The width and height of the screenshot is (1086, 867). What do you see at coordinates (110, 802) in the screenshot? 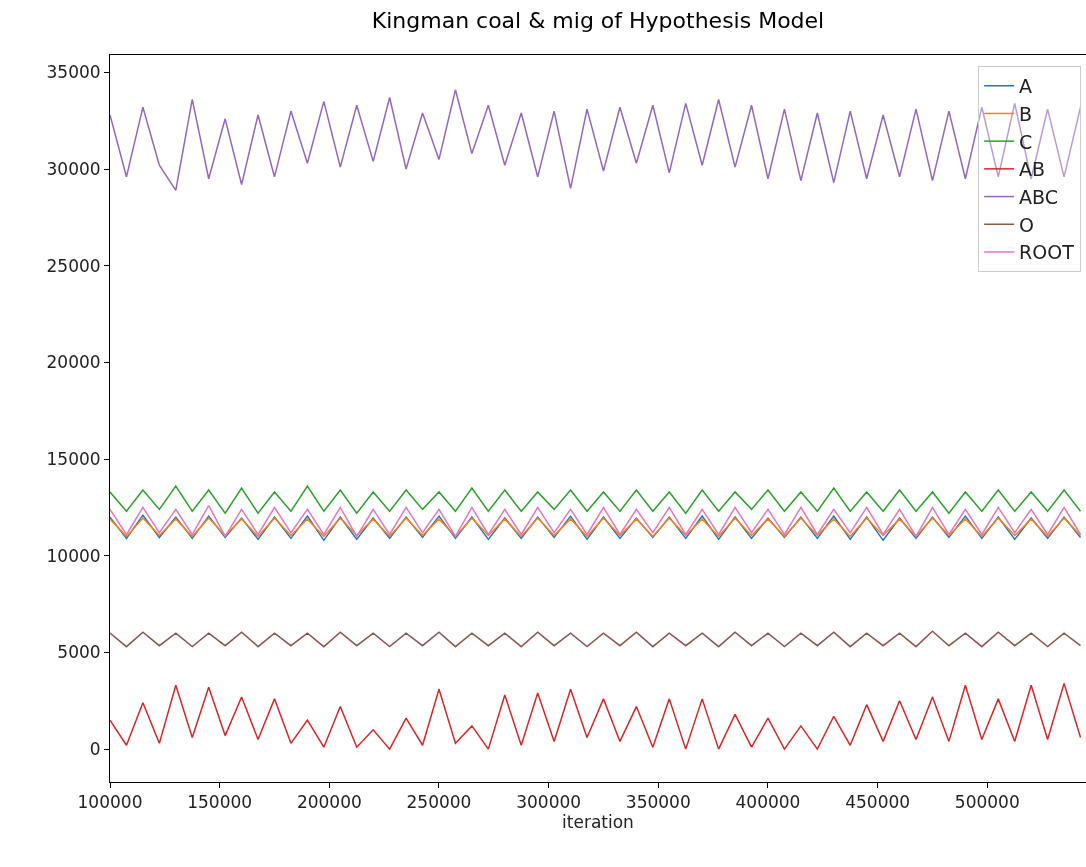
I see `x-tick-label: 100000` at bounding box center [110, 802].